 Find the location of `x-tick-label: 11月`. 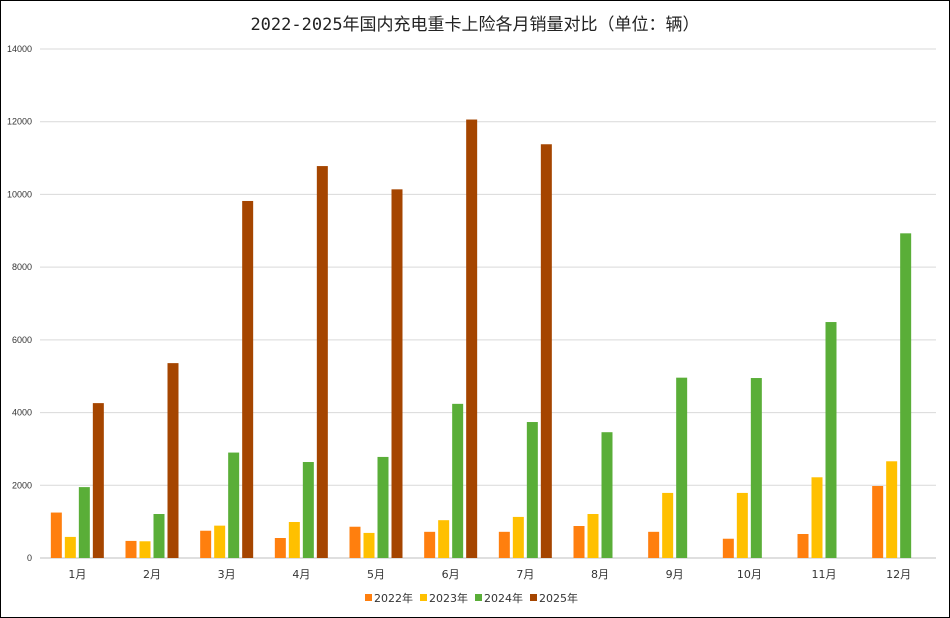

x-tick-label: 11月 is located at coordinates (824, 574).